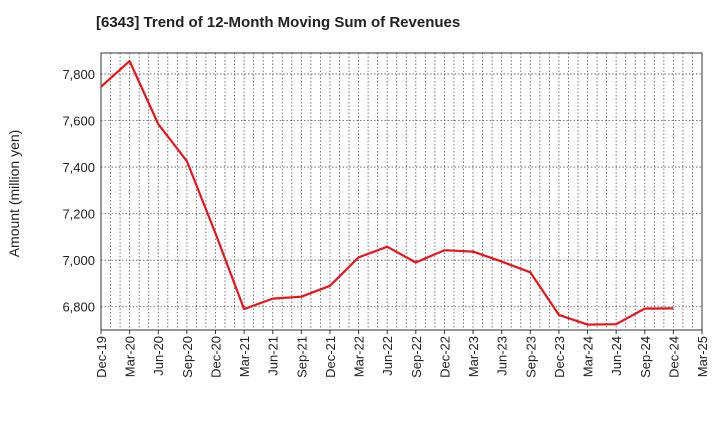  What do you see at coordinates (530, 357) in the screenshot?
I see `x-tick-label: Sep-23` at bounding box center [530, 357].